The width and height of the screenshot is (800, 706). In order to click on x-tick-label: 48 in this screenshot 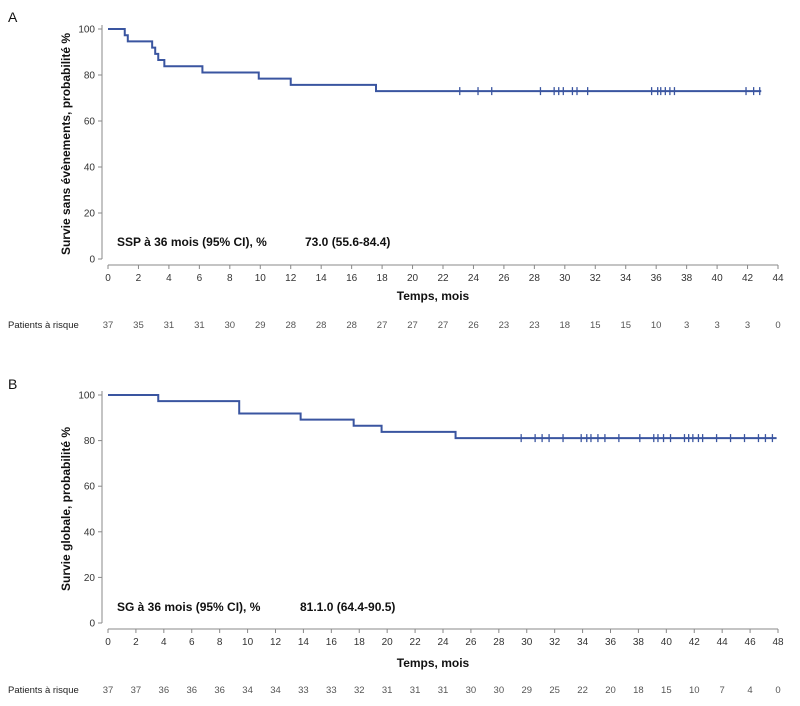, I will do `click(778, 642)`.